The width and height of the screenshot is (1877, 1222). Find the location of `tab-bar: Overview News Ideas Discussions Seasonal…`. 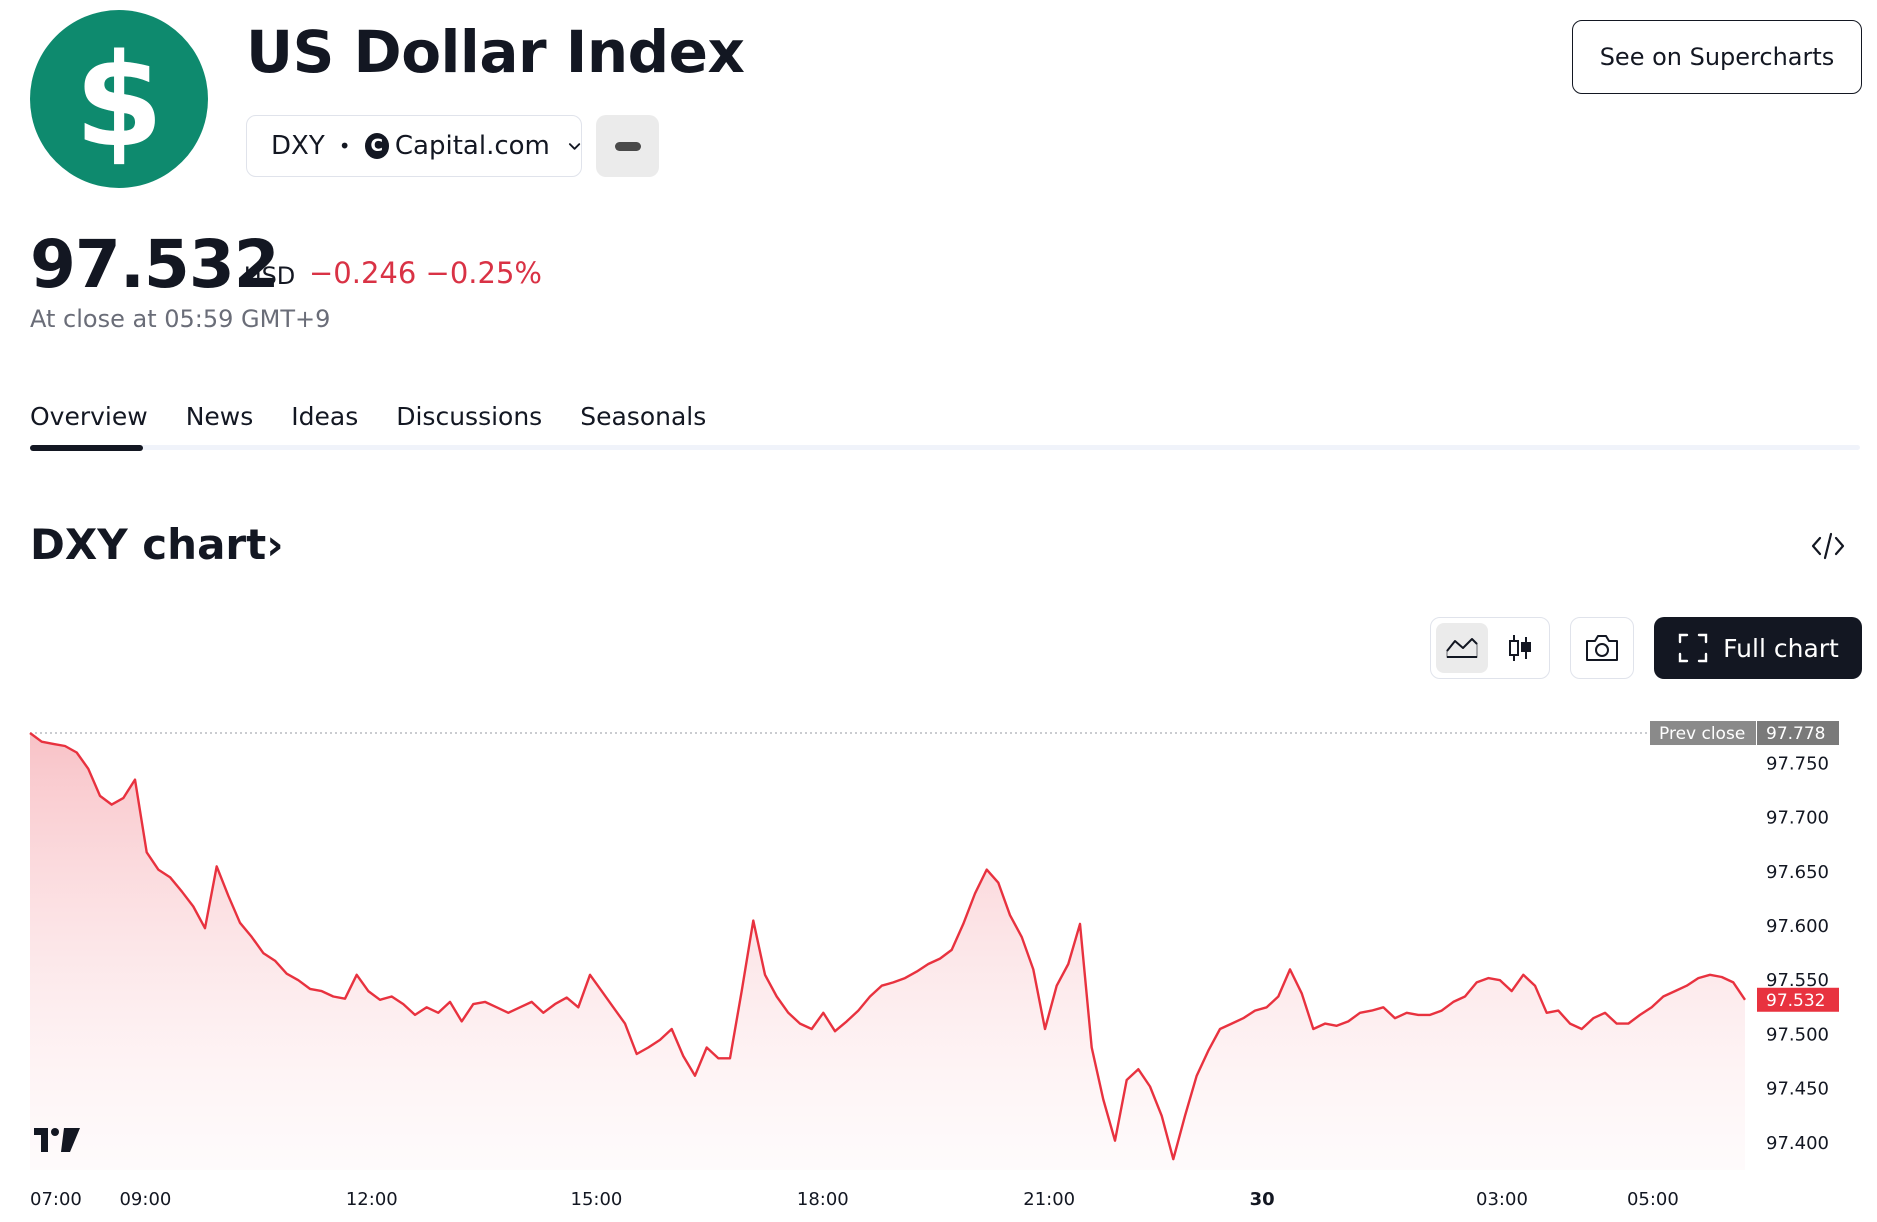

tab-bar: Overview News Ideas Discussions Seasonal… is located at coordinates (368, 416).